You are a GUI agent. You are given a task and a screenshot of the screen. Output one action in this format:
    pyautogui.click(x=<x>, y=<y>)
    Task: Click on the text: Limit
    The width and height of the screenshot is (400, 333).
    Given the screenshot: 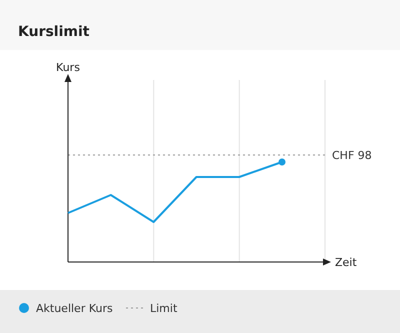 What is the action you would take?
    pyautogui.click(x=164, y=308)
    